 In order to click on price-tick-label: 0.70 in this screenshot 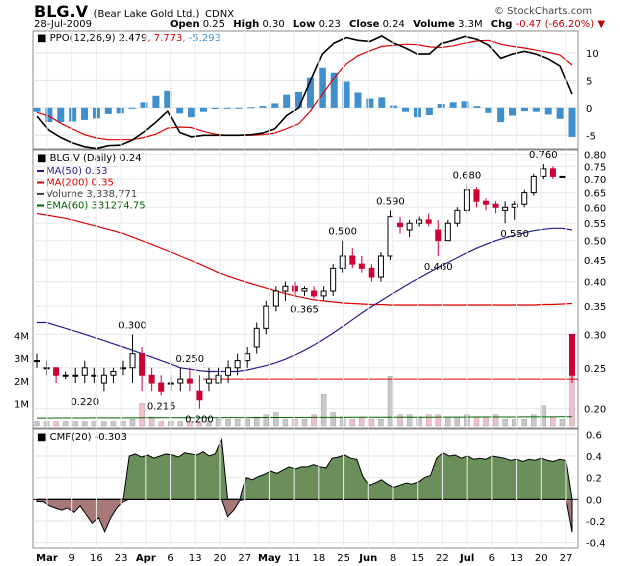, I will do `click(595, 180)`.